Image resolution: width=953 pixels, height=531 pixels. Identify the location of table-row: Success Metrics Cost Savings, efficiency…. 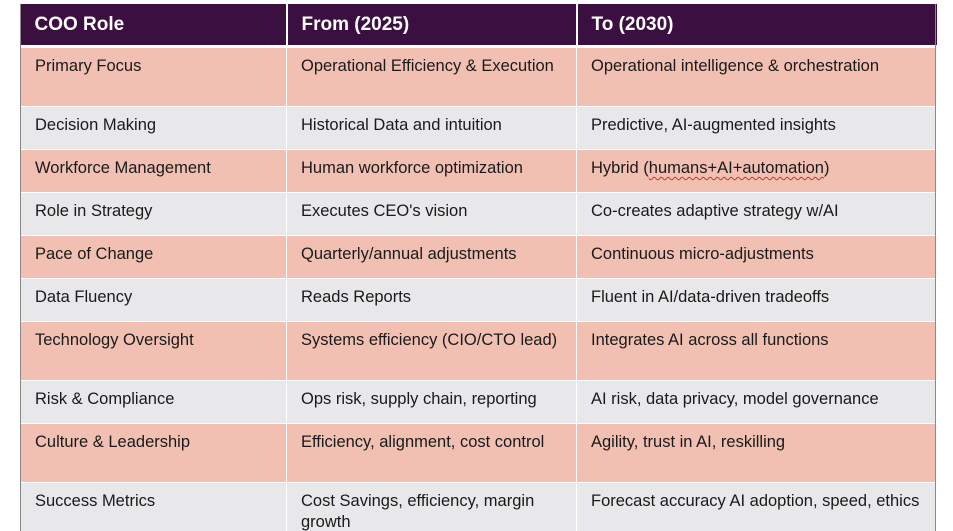
(478, 506).